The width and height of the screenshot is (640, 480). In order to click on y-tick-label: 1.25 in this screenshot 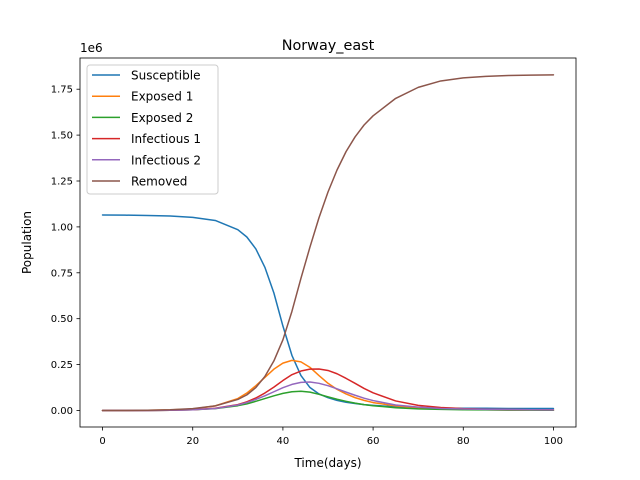, I will do `click(62, 182)`.